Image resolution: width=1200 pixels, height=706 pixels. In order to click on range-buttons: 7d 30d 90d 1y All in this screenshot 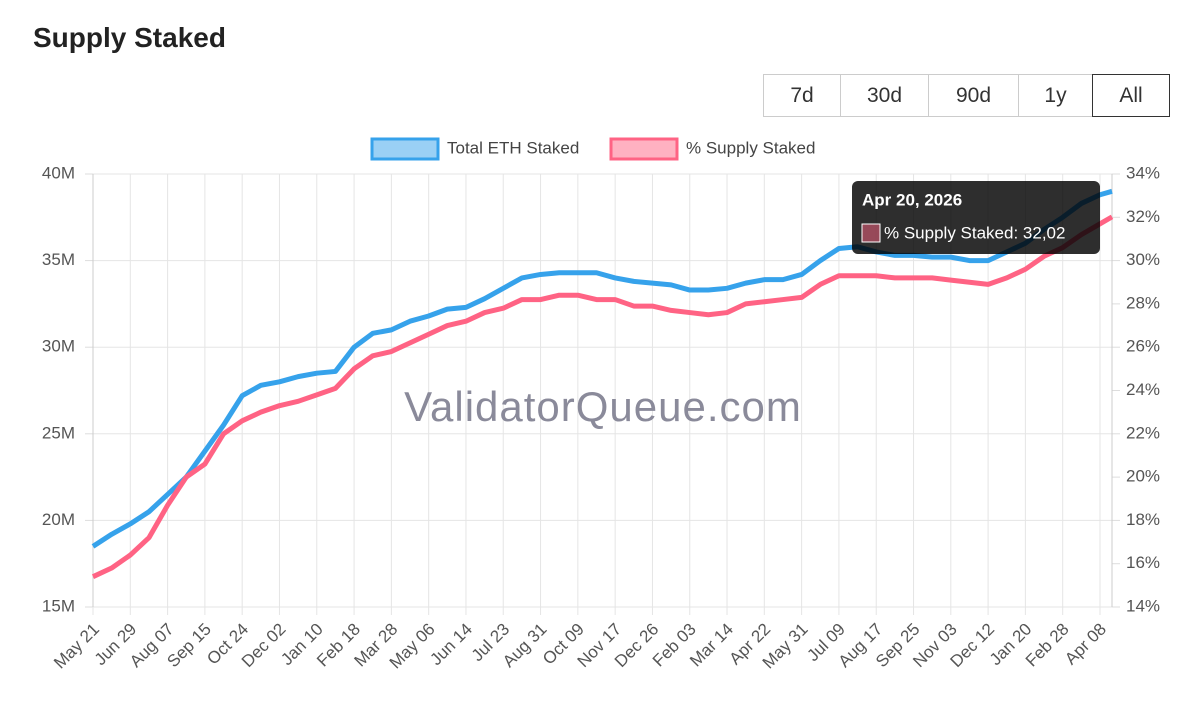, I will do `click(966, 95)`.